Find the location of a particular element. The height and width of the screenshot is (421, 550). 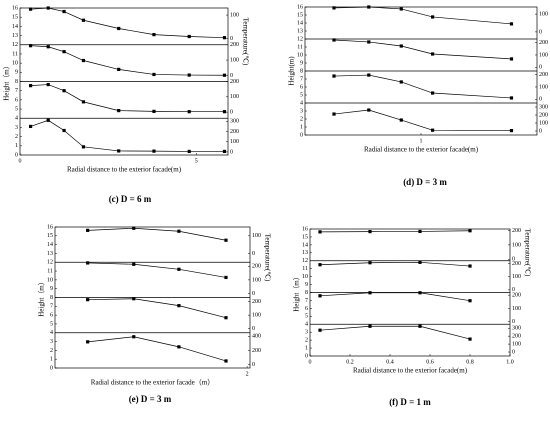

x-tick-label: 0.8 is located at coordinates (470, 362).